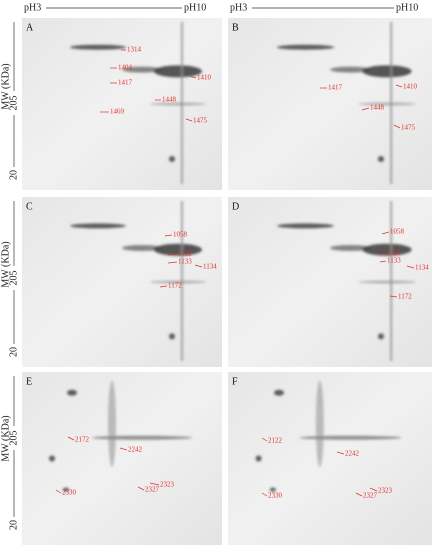 The width and height of the screenshot is (440, 550). What do you see at coordinates (82, 440) in the screenshot?
I see `spot-label: 2172` at bounding box center [82, 440].